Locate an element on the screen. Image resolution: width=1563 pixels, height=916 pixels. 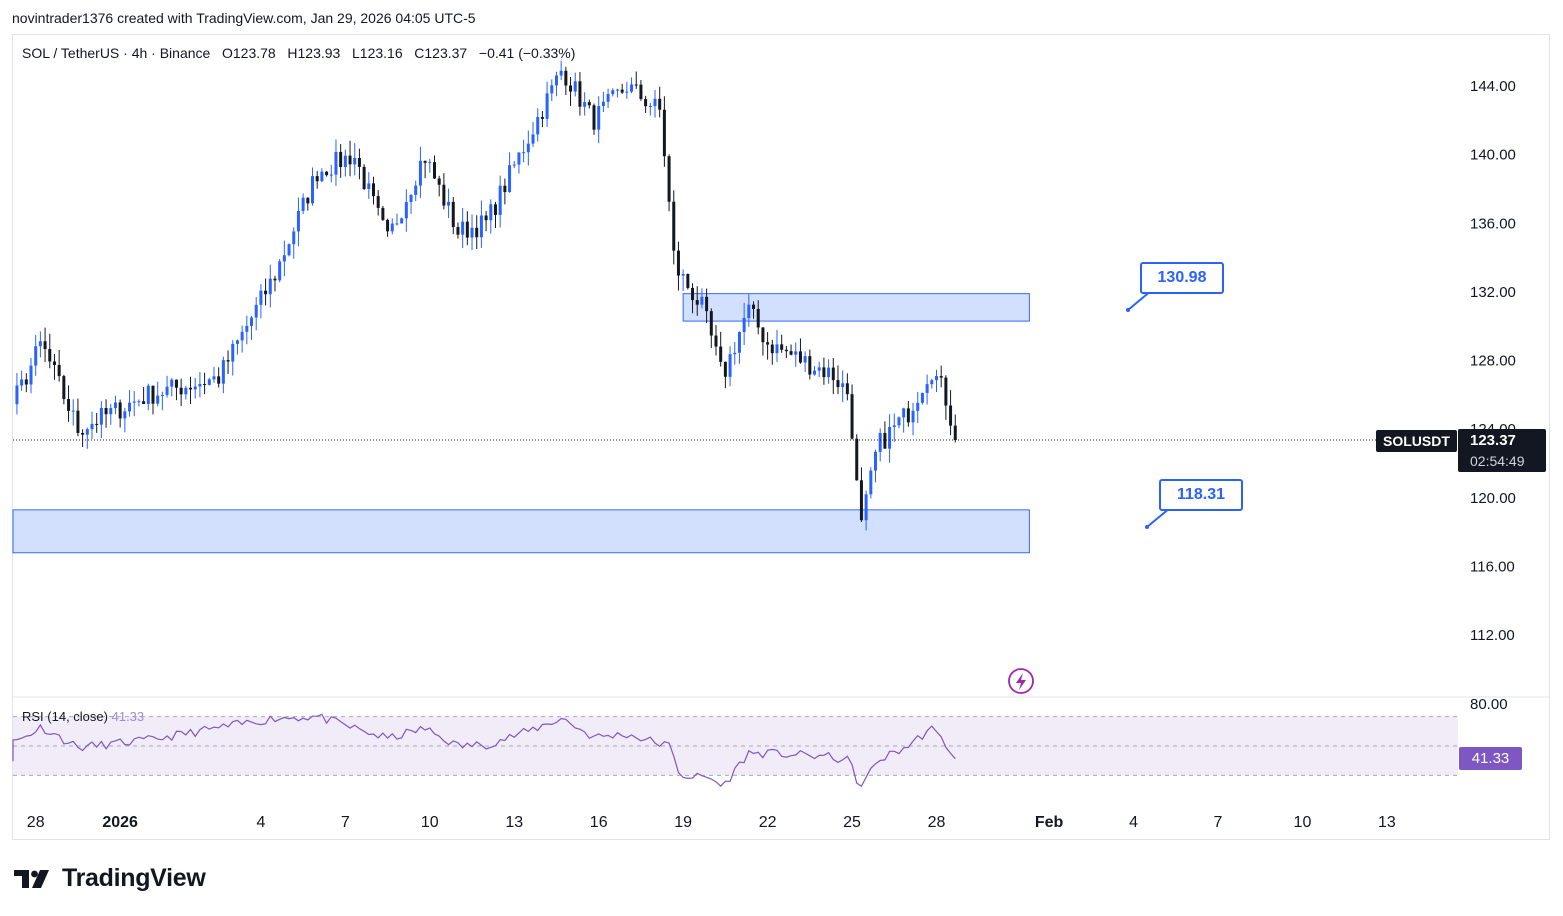
upper-zone-callout: 130.98 is located at coordinates (1182, 278).